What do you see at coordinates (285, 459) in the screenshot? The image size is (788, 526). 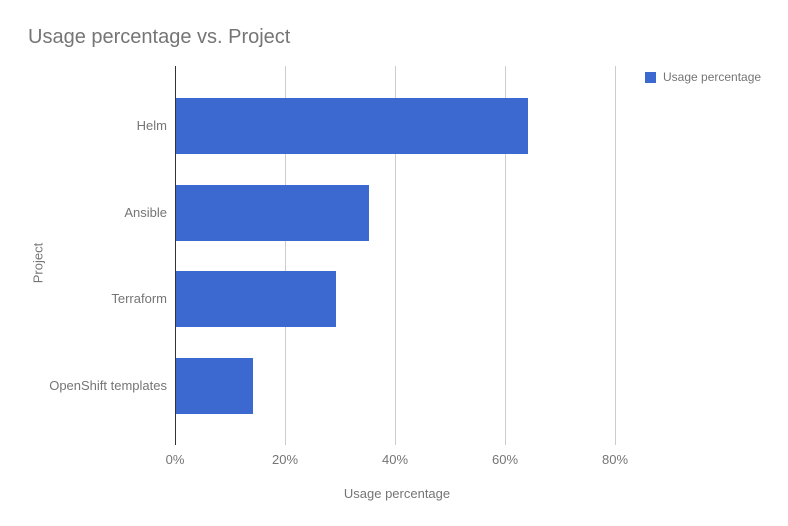 I see `x-tick-label: 20%` at bounding box center [285, 459].